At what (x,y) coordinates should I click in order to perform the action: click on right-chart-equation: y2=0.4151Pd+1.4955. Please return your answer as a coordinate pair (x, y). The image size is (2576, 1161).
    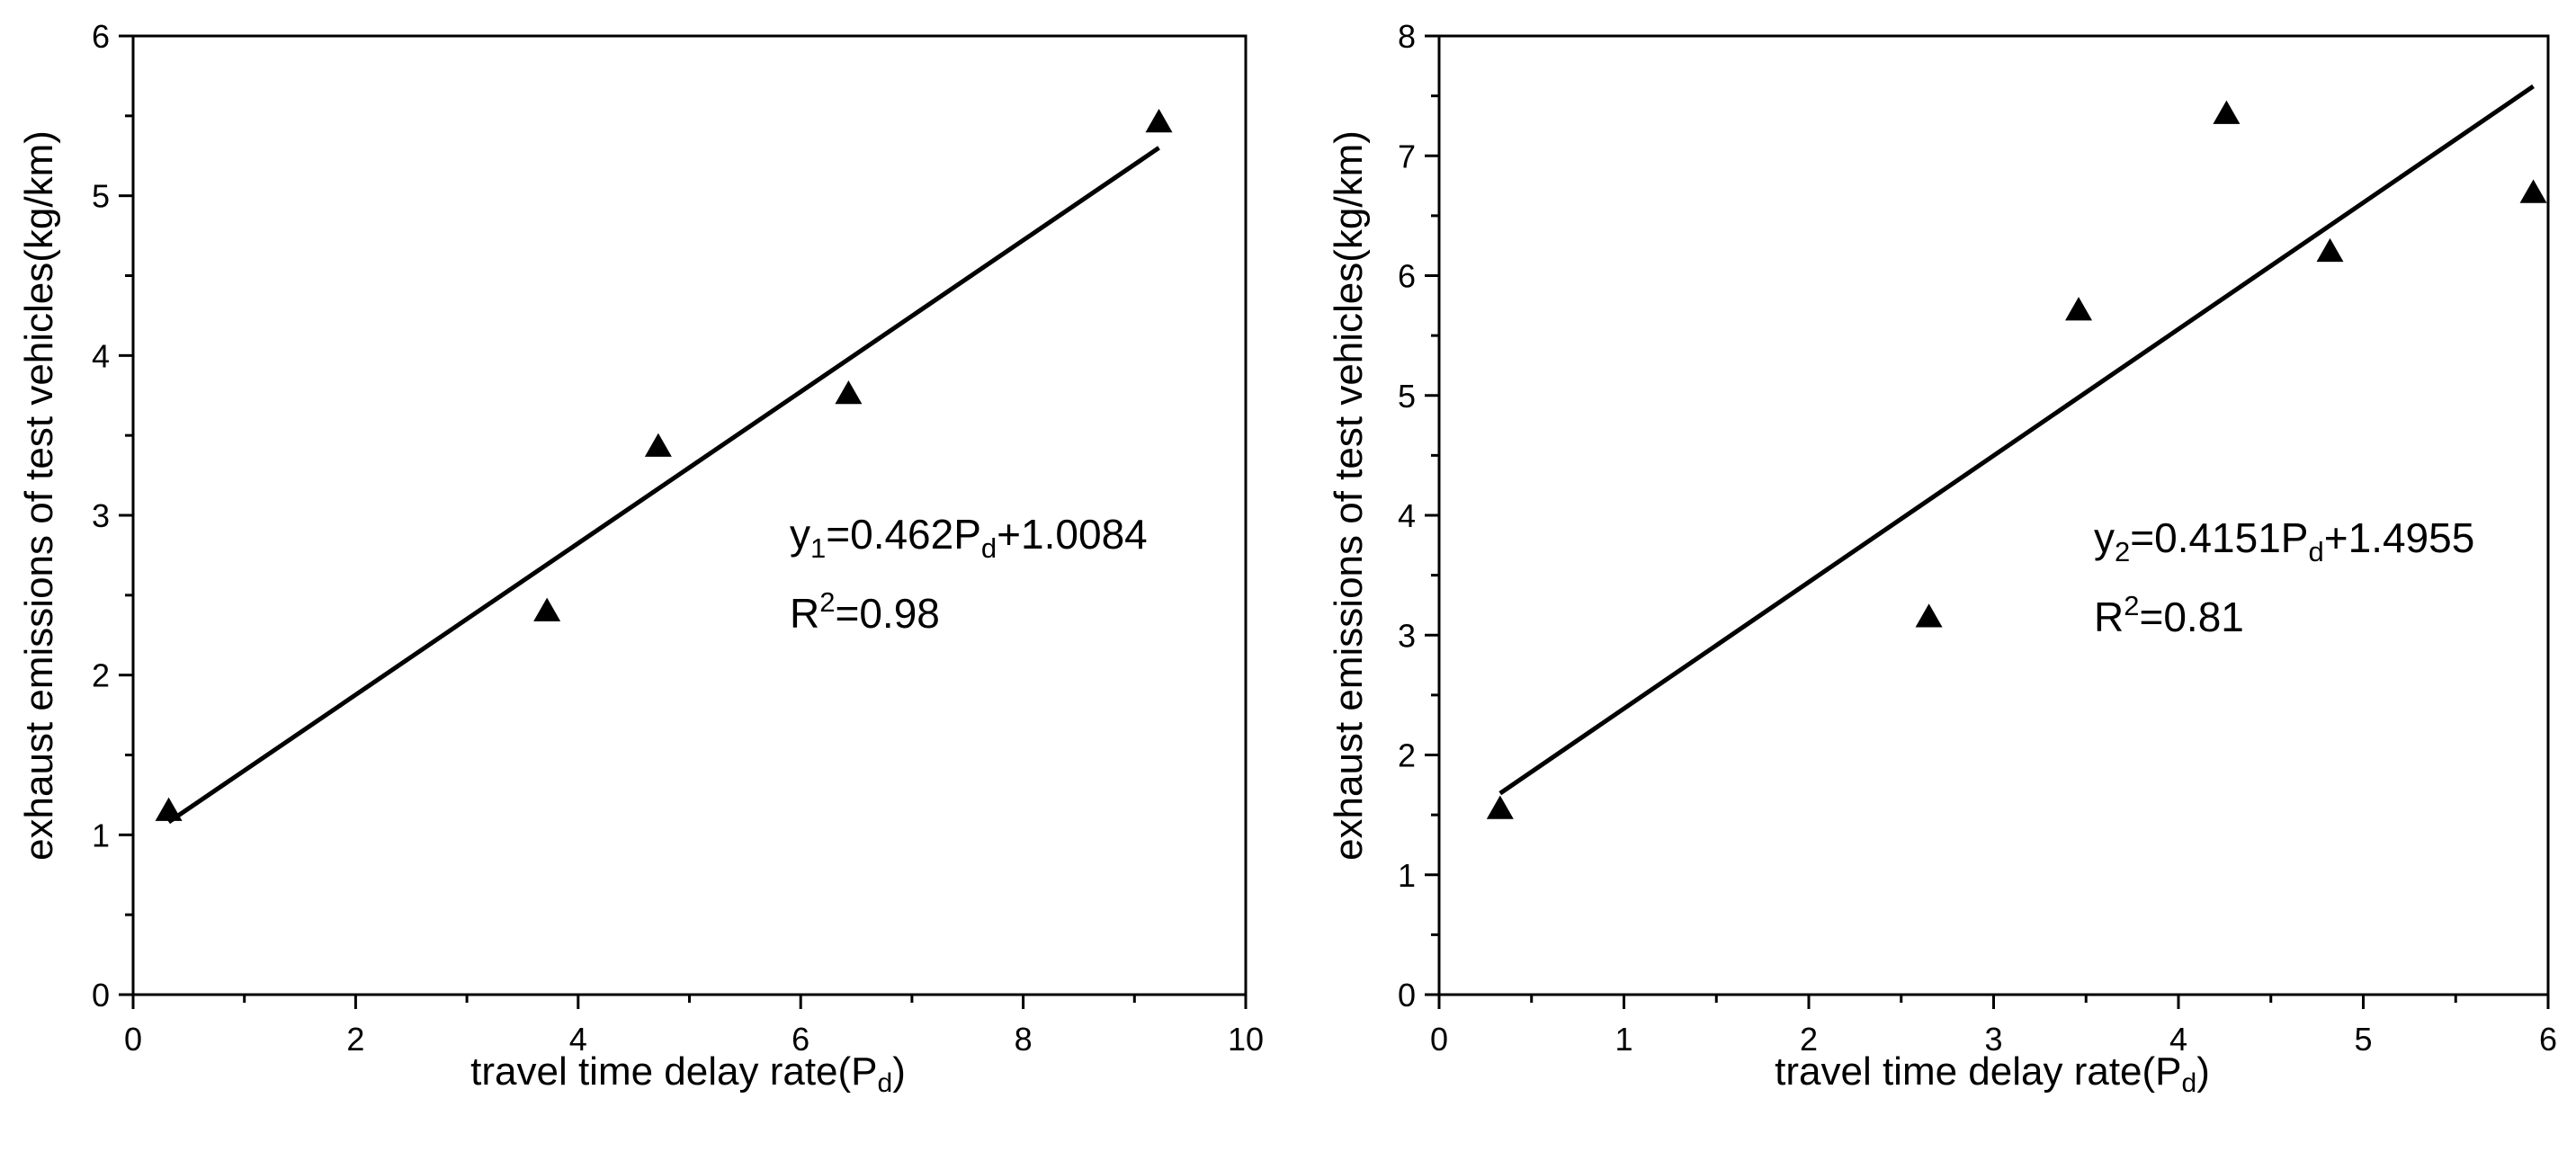
    Looking at the image, I should click on (2284, 540).